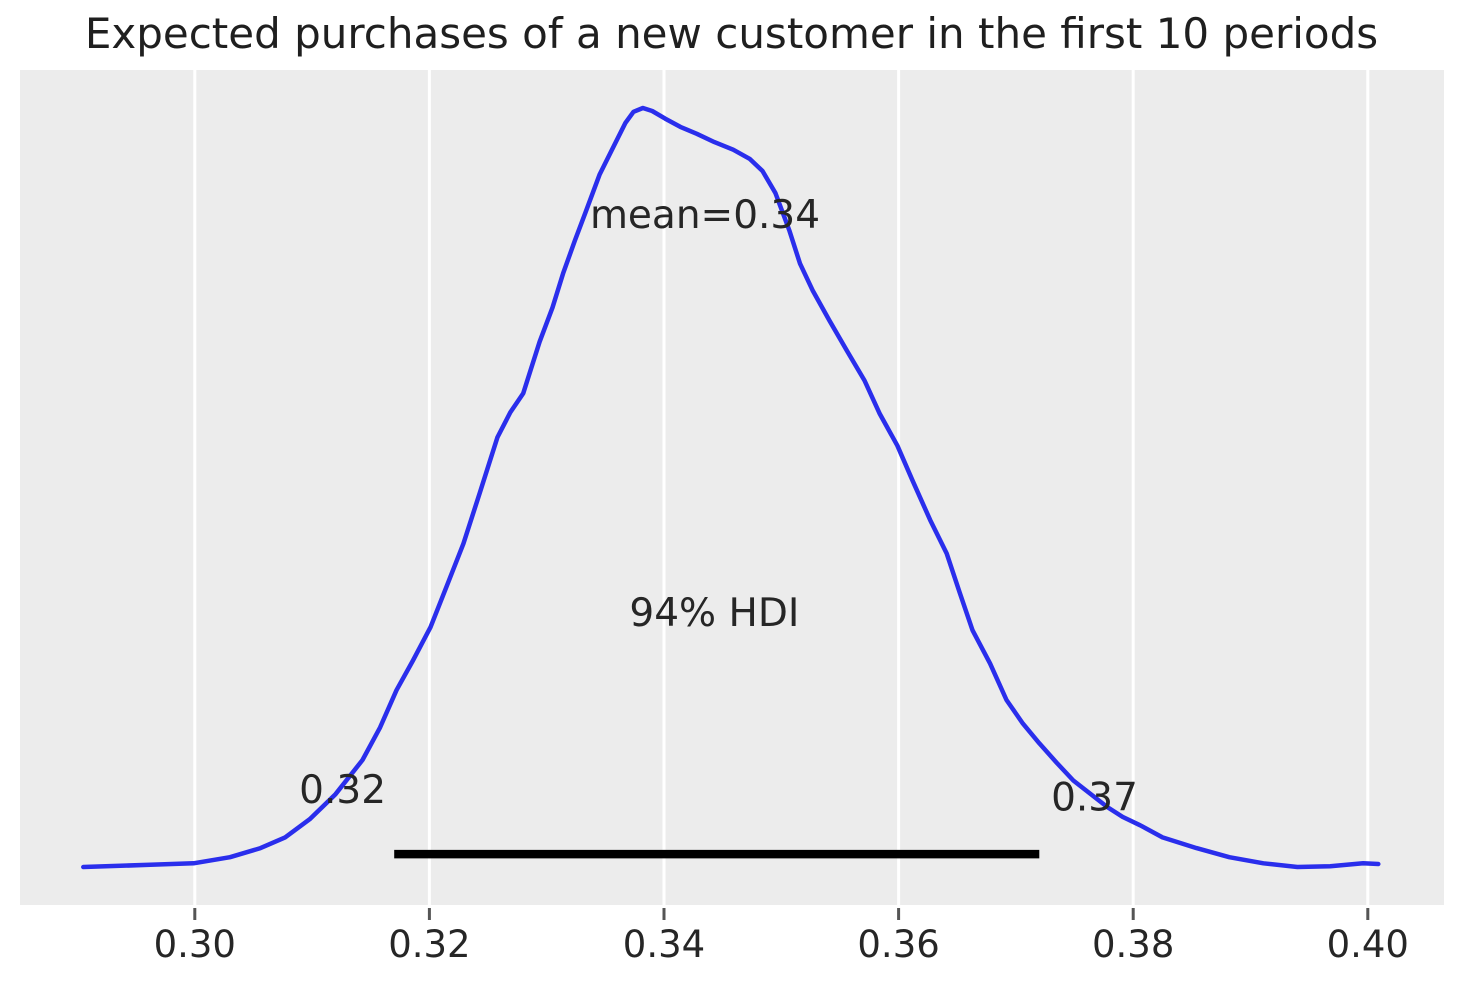  Describe the element at coordinates (342, 790) in the screenshot. I see `hdi-lower-value-label: 0.32` at that location.